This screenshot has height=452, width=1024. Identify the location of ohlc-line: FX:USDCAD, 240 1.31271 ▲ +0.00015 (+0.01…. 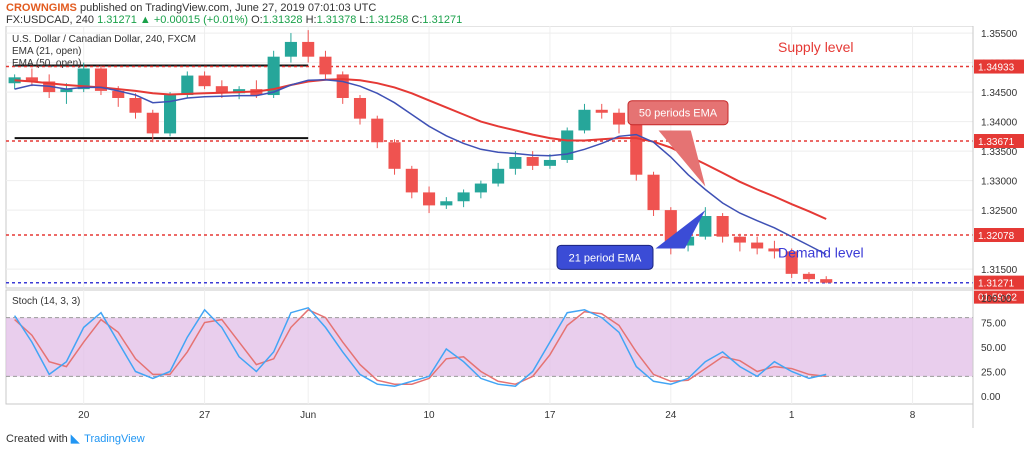
(234, 20).